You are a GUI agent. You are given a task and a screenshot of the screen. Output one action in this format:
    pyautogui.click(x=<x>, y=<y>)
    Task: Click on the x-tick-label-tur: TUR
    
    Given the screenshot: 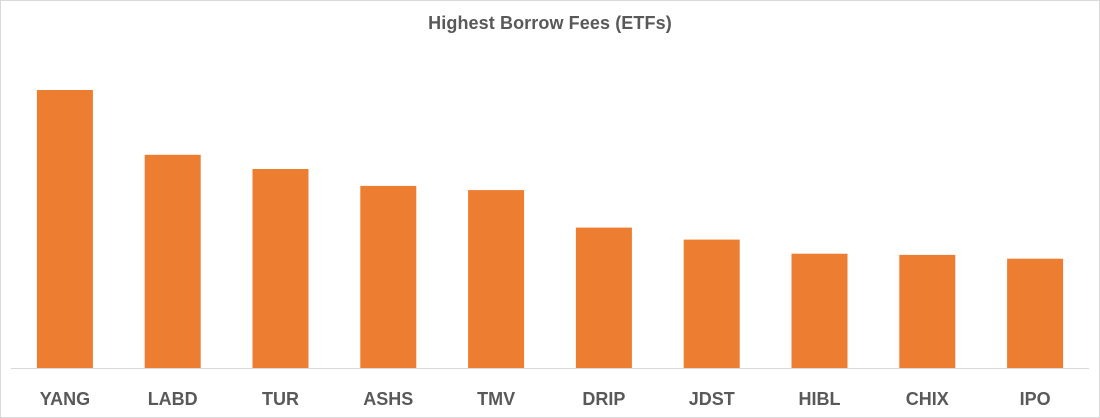 What is the action you would take?
    pyautogui.click(x=280, y=399)
    